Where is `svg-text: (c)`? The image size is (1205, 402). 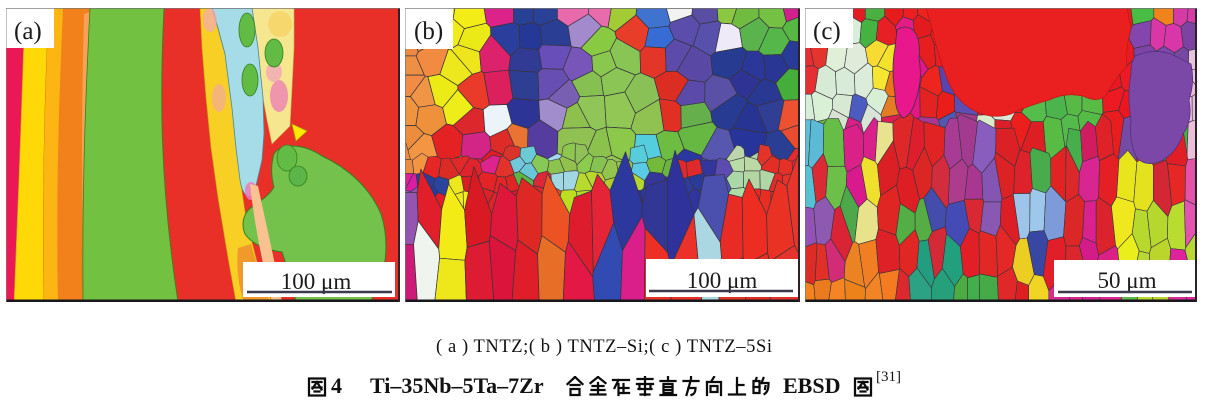
svg-text: (c) is located at coordinates (827, 31).